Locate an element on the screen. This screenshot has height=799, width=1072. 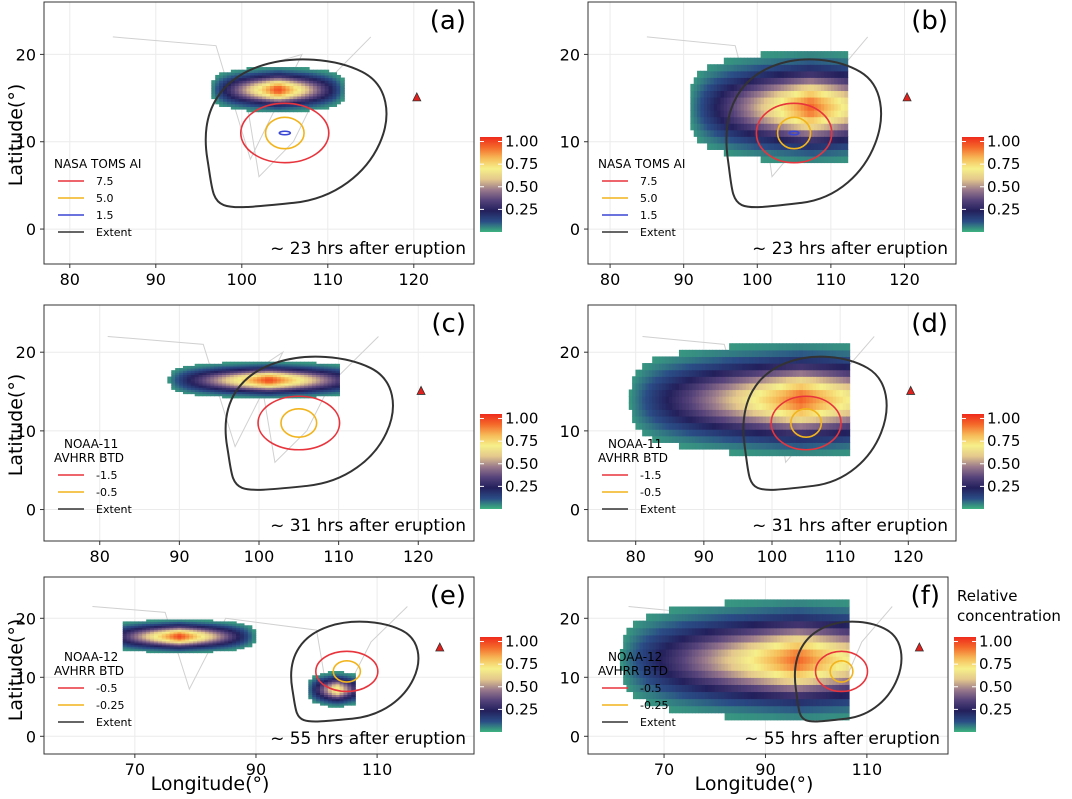
plot-area is located at coordinates (268, 664).